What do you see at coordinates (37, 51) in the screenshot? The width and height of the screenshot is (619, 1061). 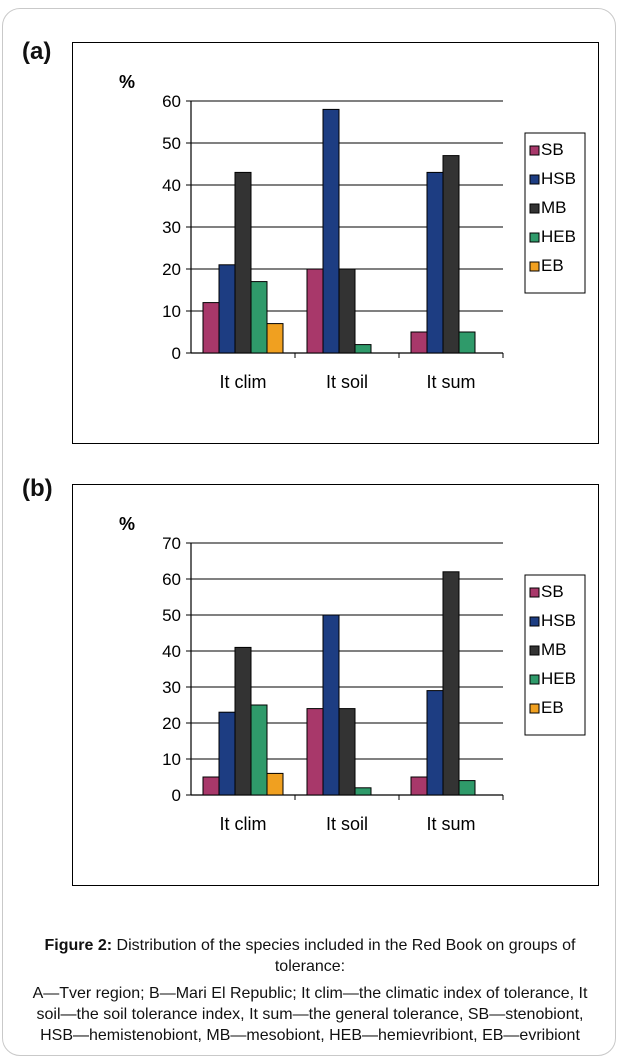 I see `panel-label-a: (a)` at bounding box center [37, 51].